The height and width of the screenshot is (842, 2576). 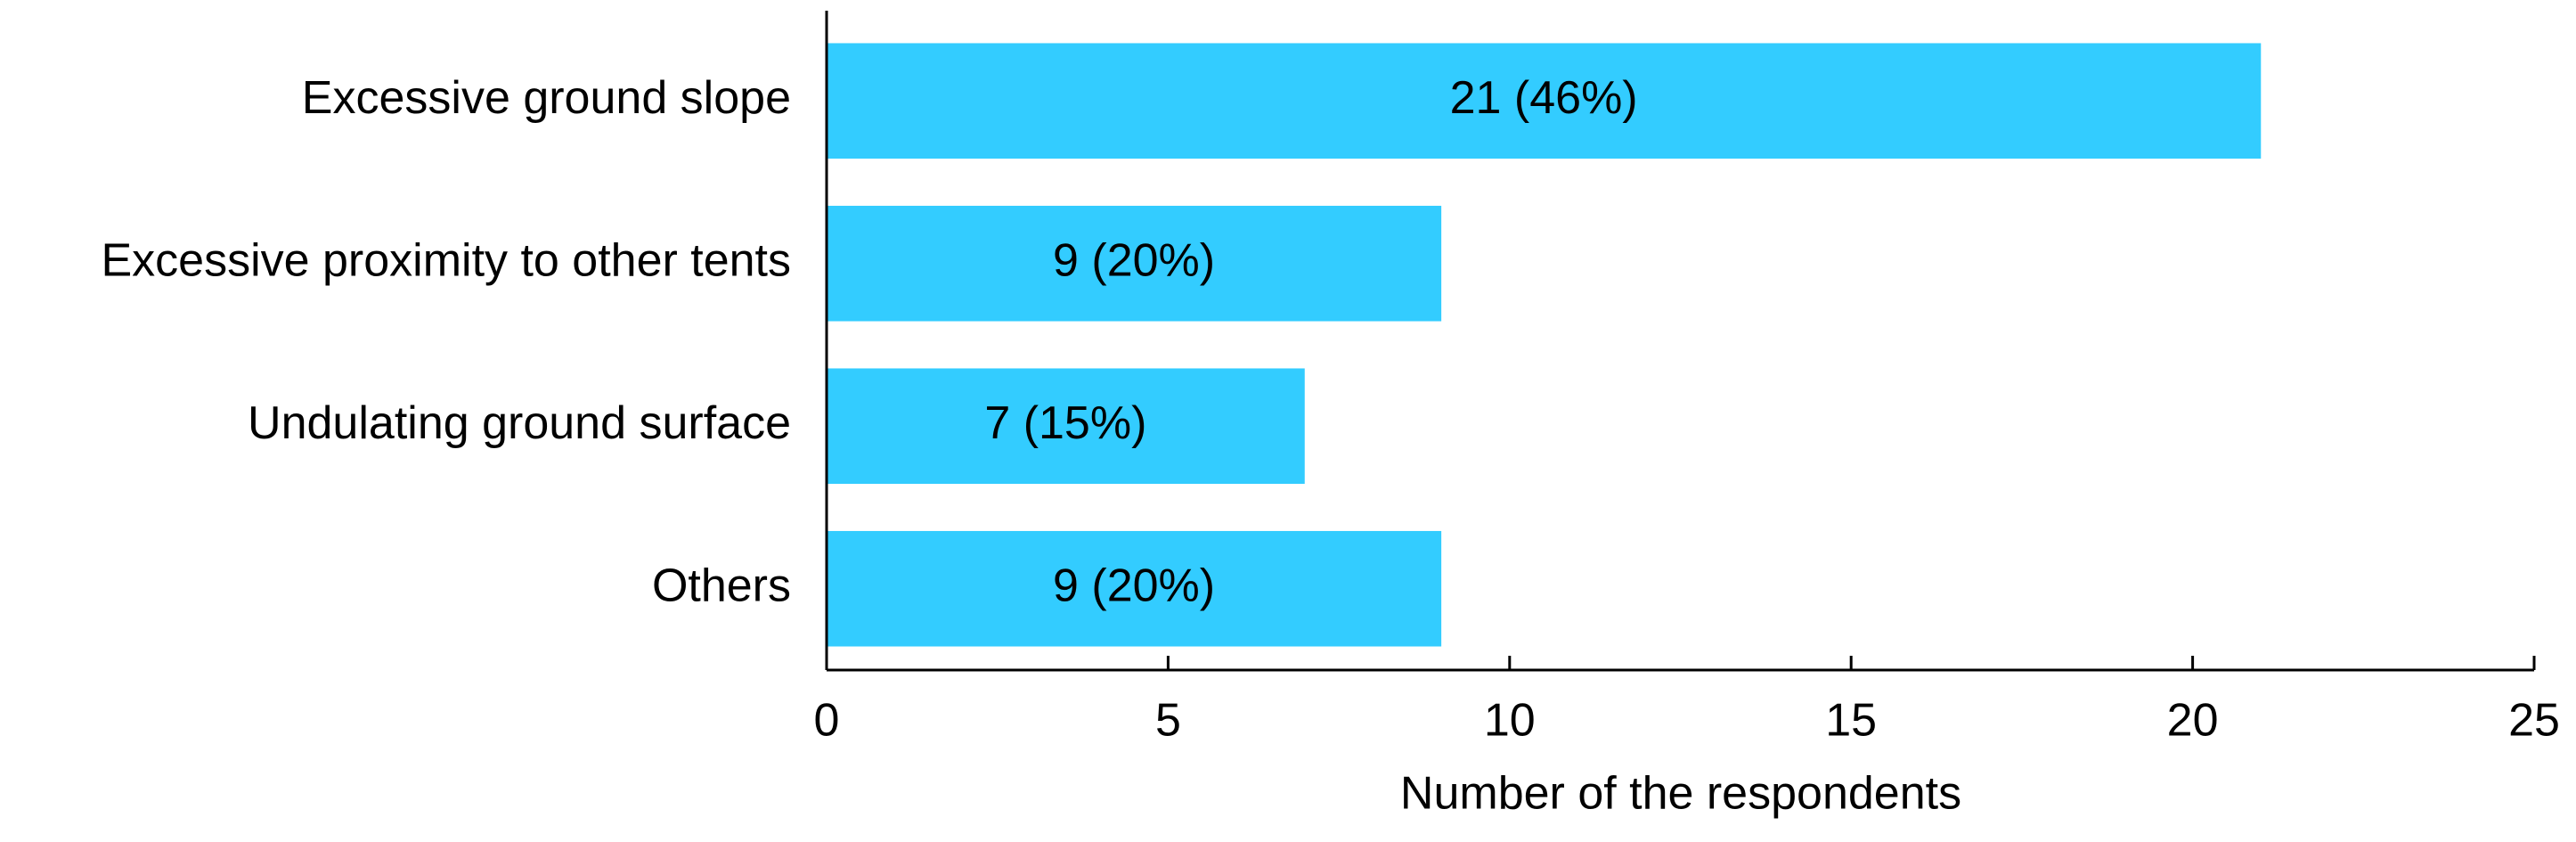 I want to click on value-label: 7 (15%), so click(x=1065, y=423).